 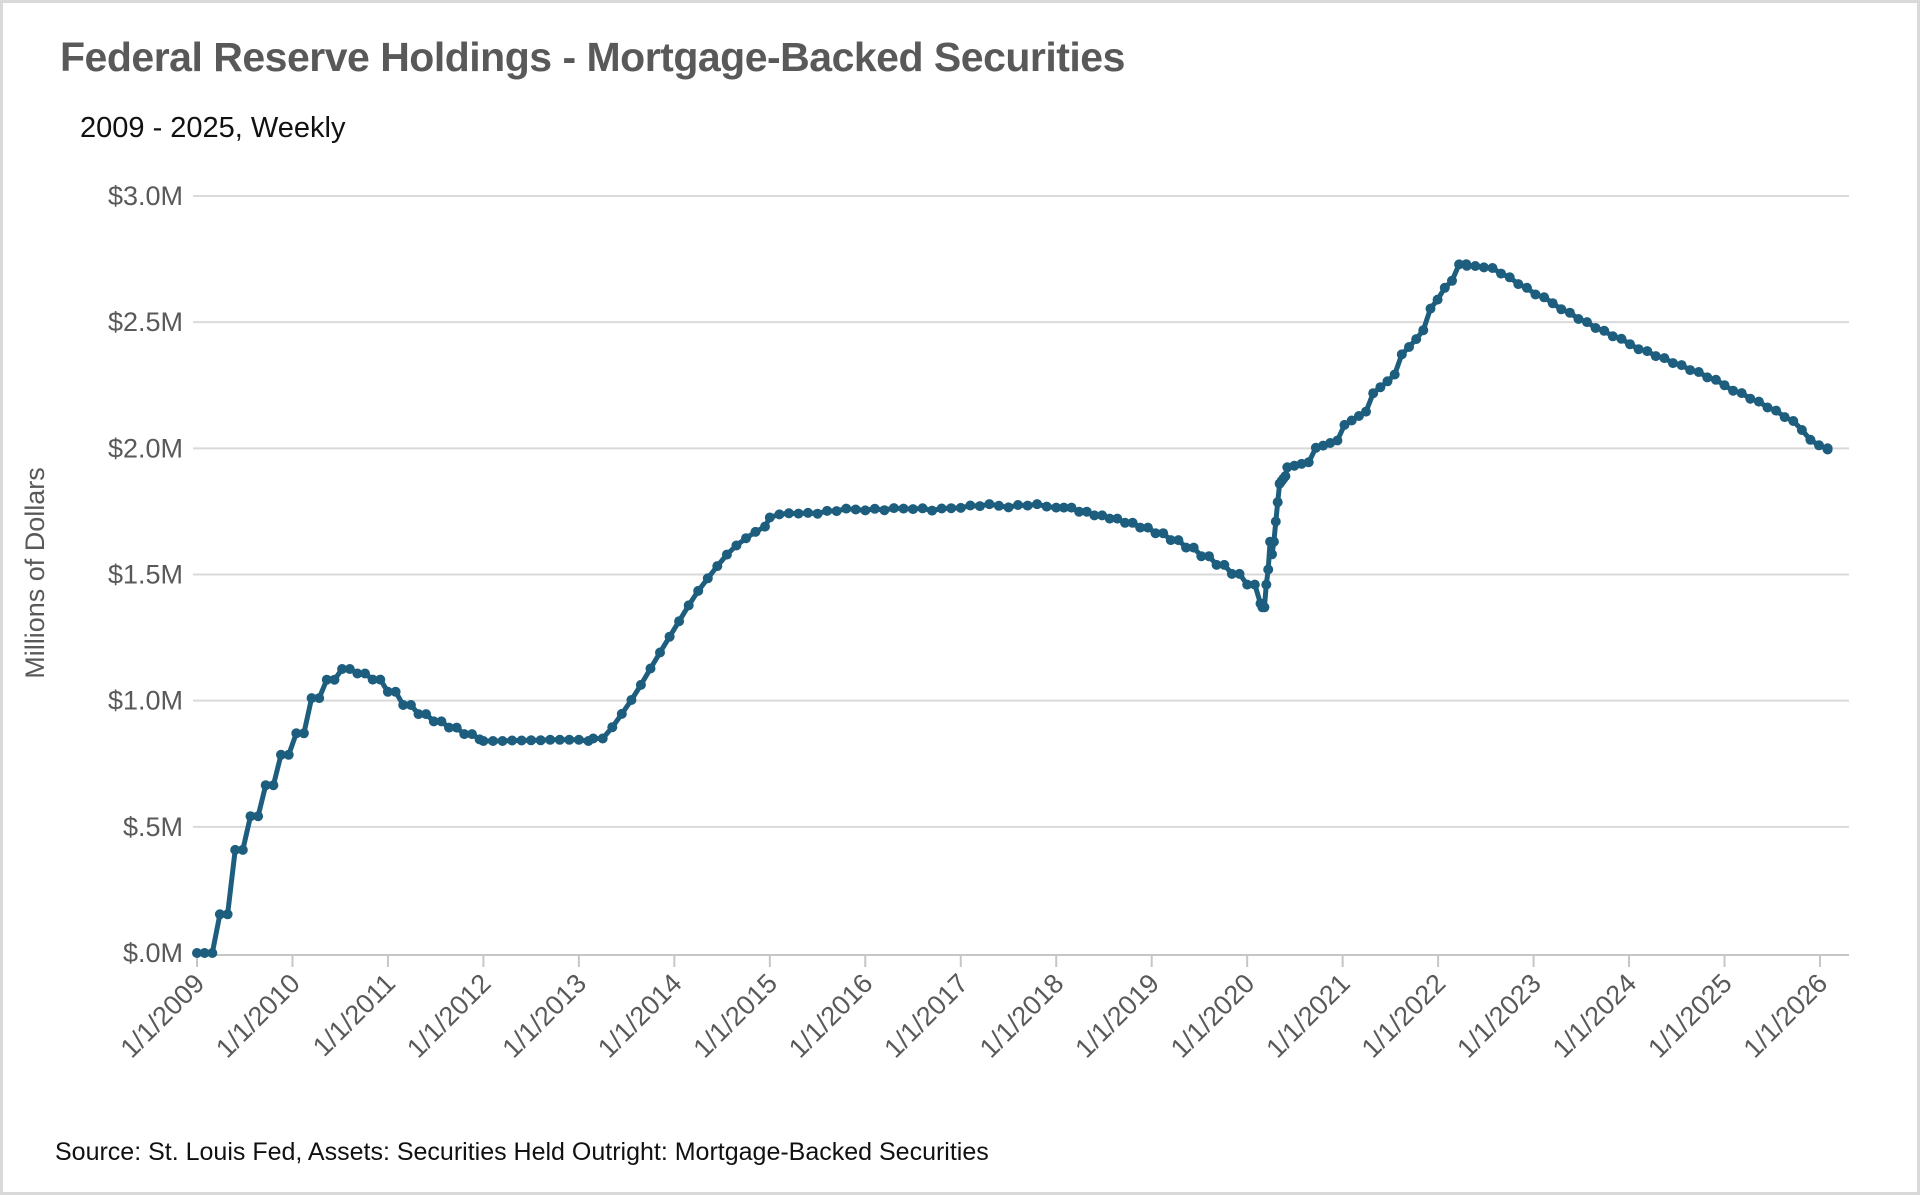 I want to click on x-tick-label: 1/1/2009, so click(x=163, y=1016).